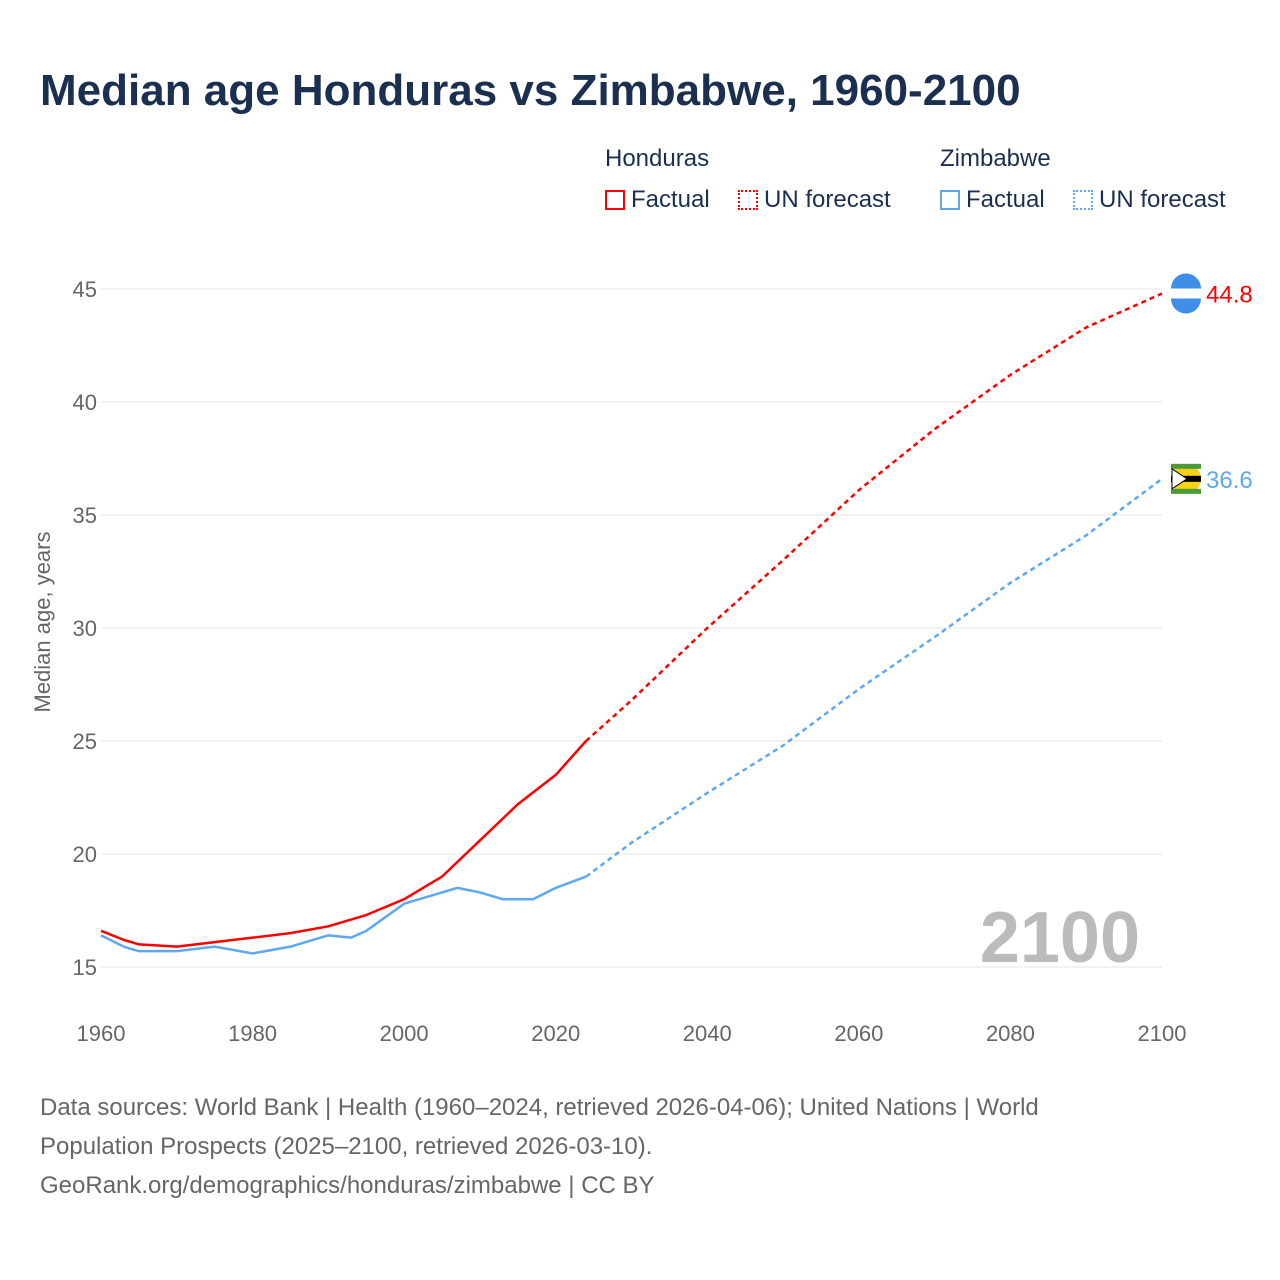 This screenshot has height=1280, width=1280. I want to click on x-tick-label: 2100, so click(1162, 1033).